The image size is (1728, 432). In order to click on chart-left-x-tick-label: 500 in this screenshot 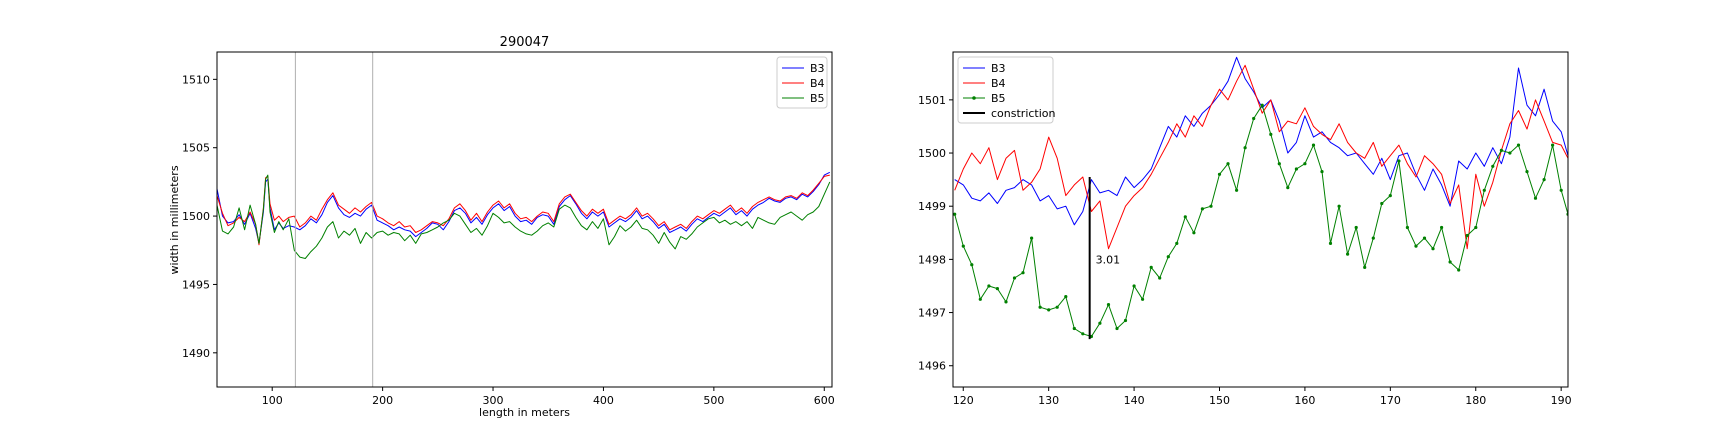, I will do `click(713, 400)`.